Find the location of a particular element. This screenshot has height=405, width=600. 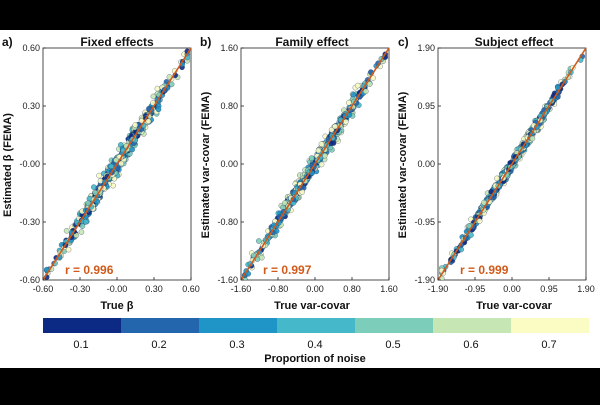

panel-label: b) is located at coordinates (205, 42).